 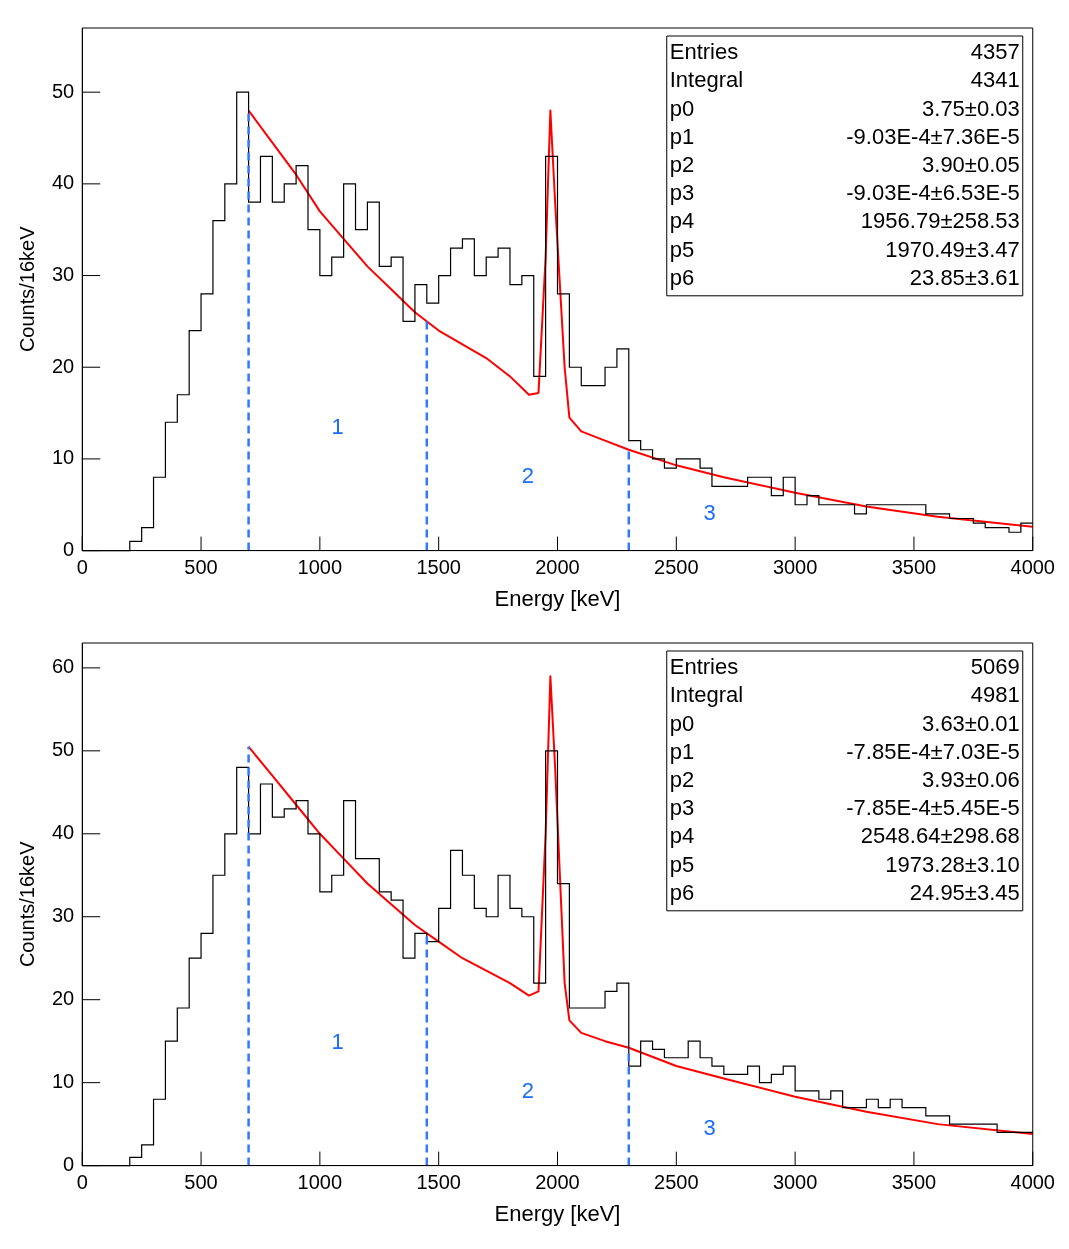 What do you see at coordinates (933, 193) in the screenshot?
I see `annotation: -9.03E-4±6.53E-5` at bounding box center [933, 193].